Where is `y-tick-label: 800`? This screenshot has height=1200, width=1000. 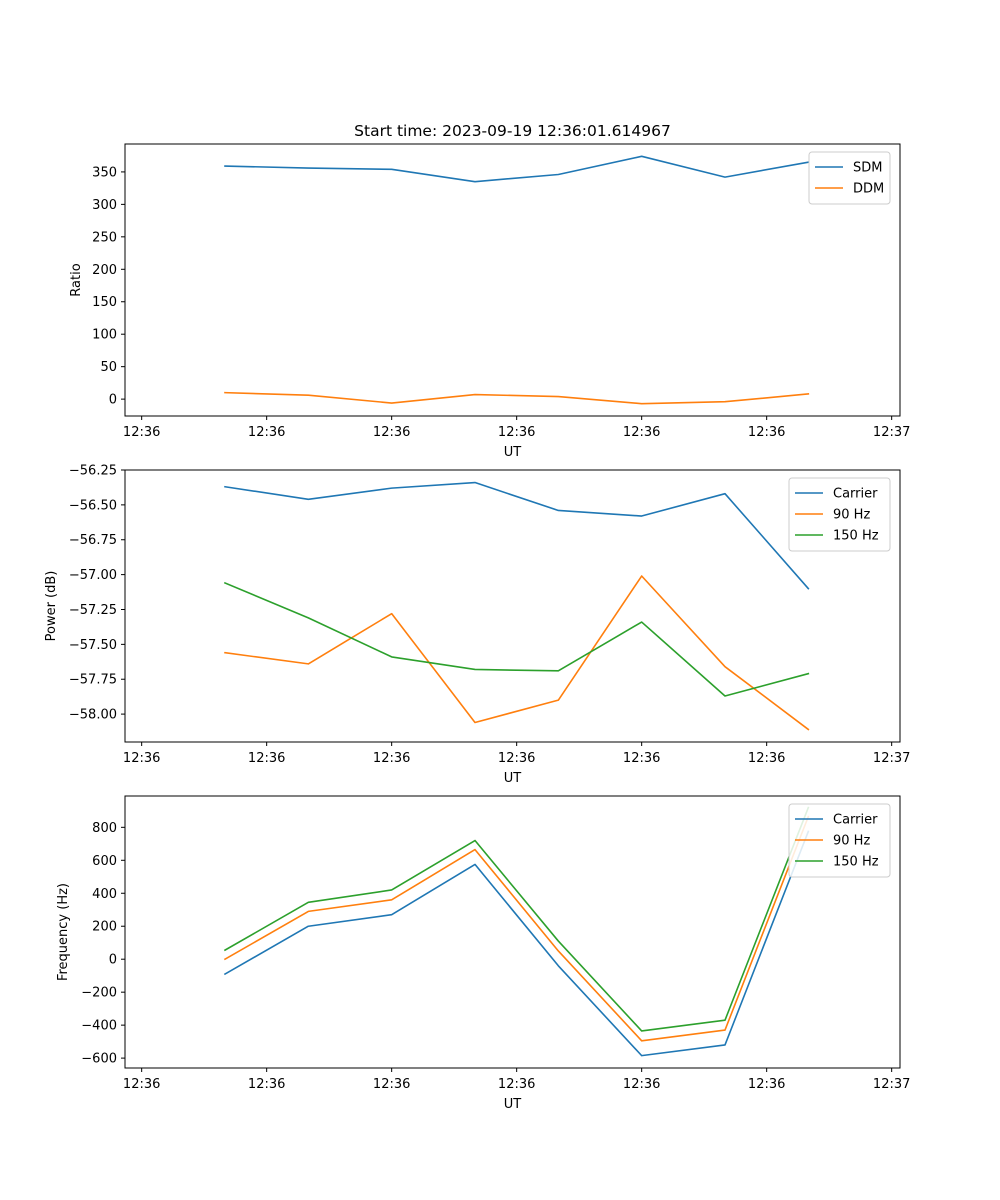 y-tick-label: 800 is located at coordinates (104, 828).